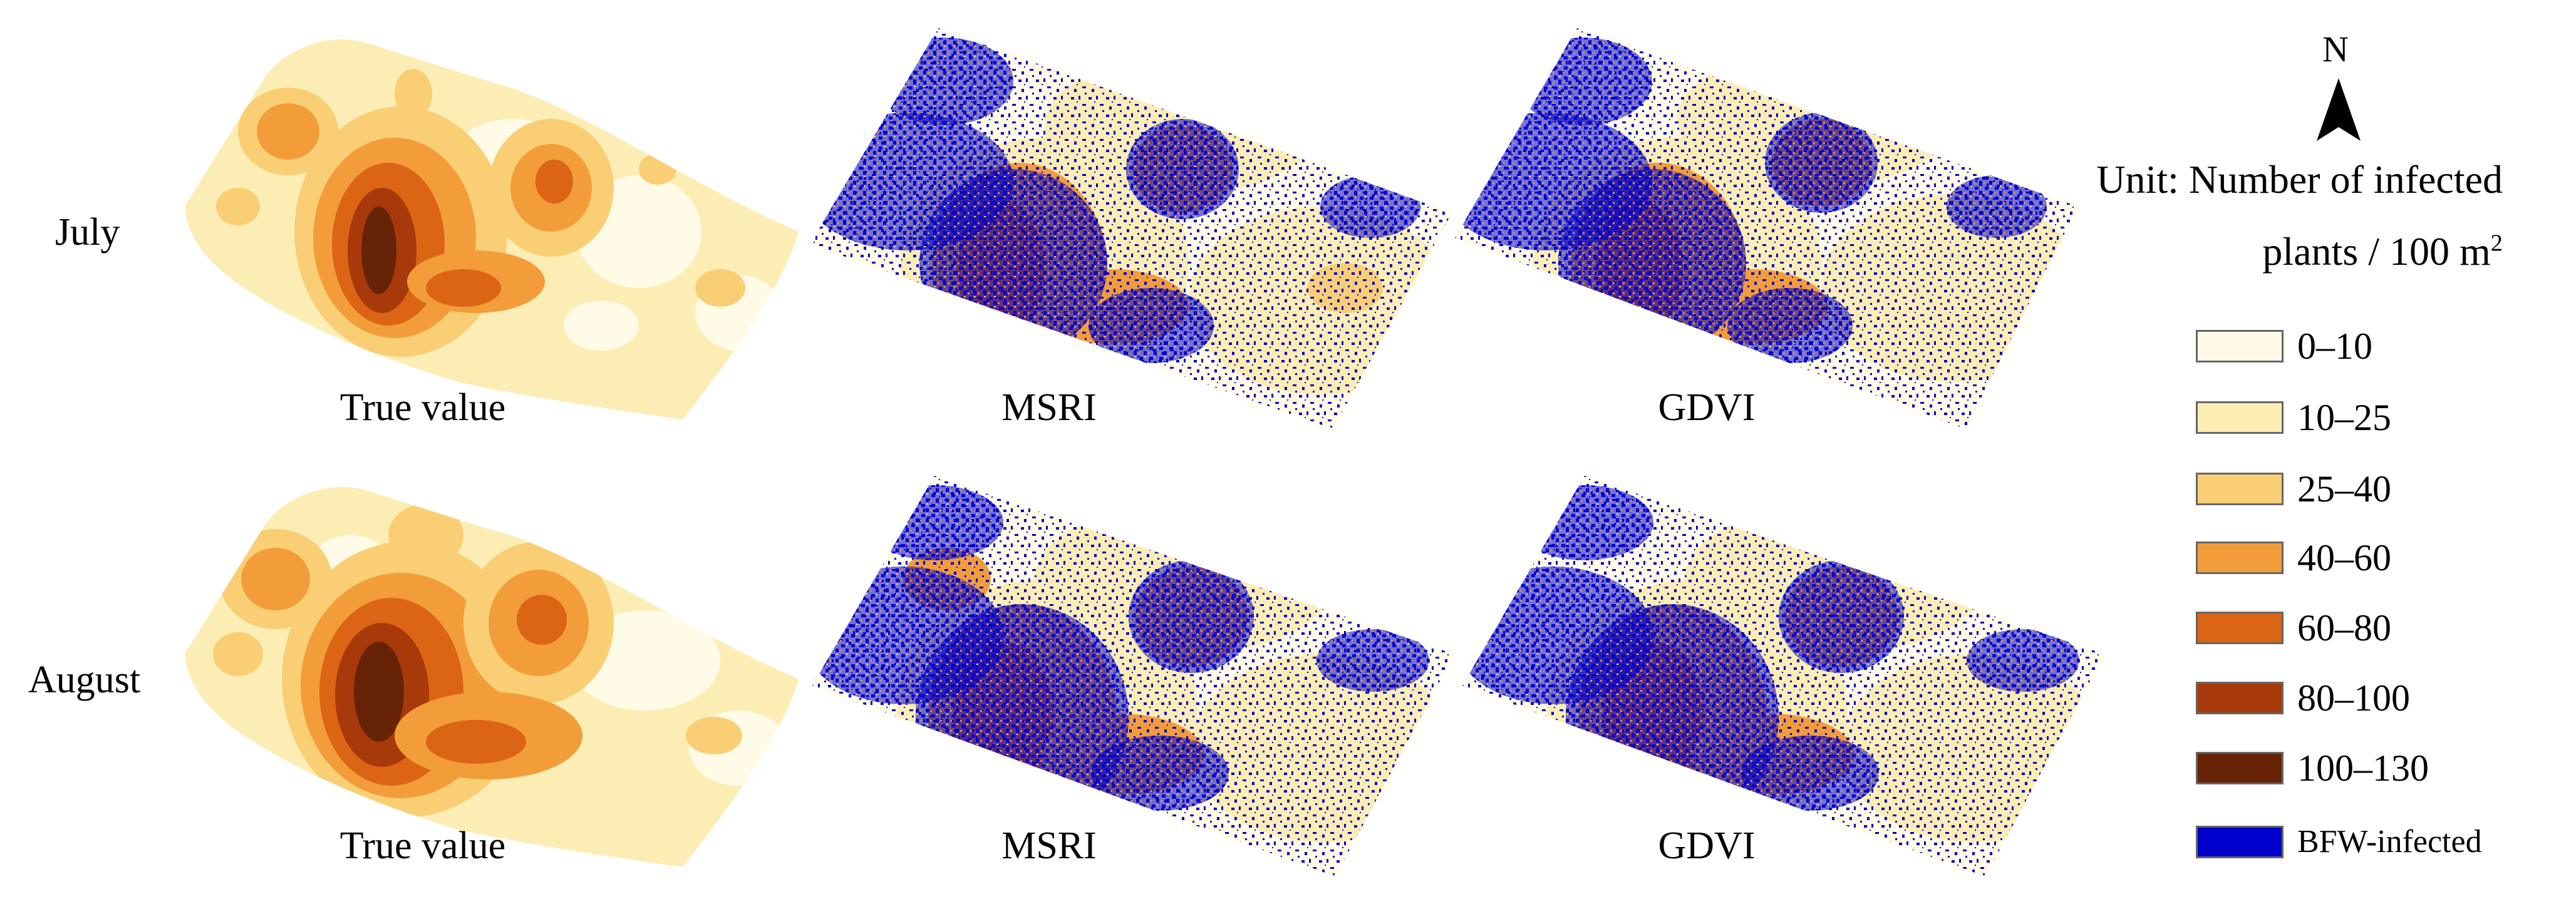 The image size is (2576, 904). I want to click on map-august-true-value, so click(492, 677).